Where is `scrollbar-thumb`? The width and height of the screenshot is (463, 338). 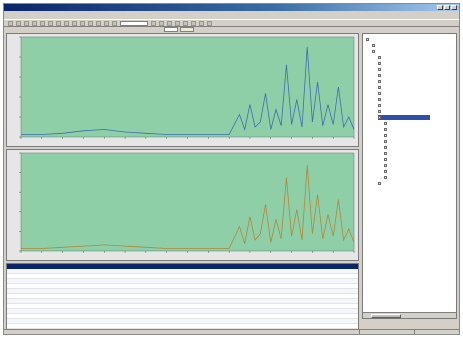
scrollbar-thumb is located at coordinates (386, 316).